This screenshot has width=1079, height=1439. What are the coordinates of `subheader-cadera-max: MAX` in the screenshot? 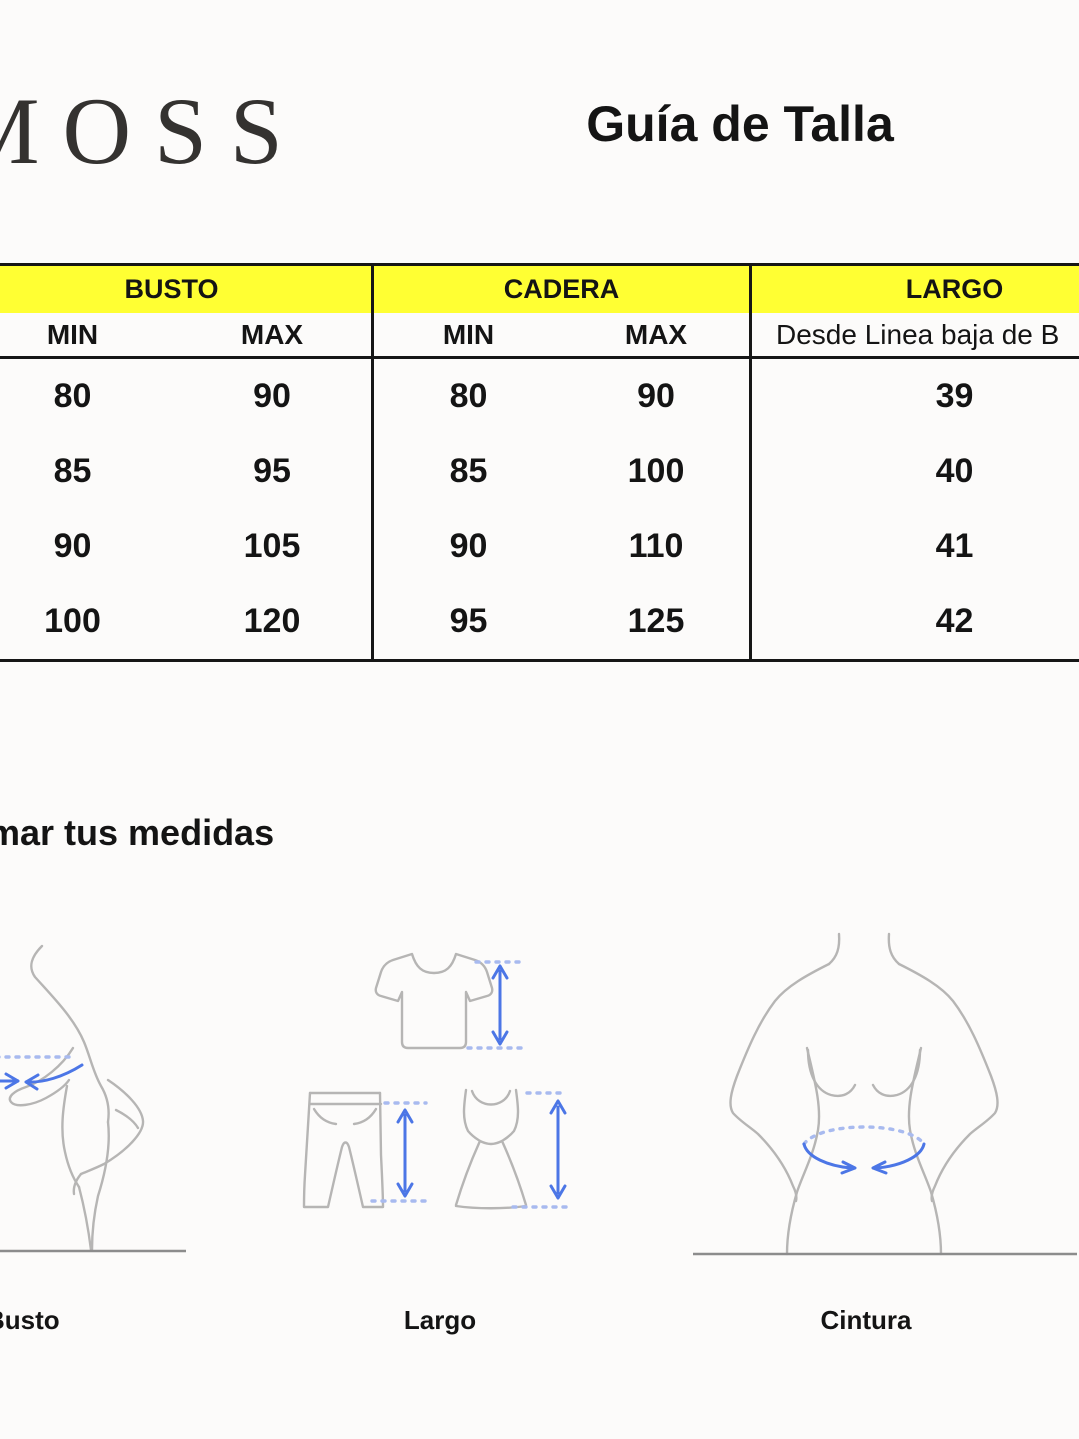 It's located at (657, 336).